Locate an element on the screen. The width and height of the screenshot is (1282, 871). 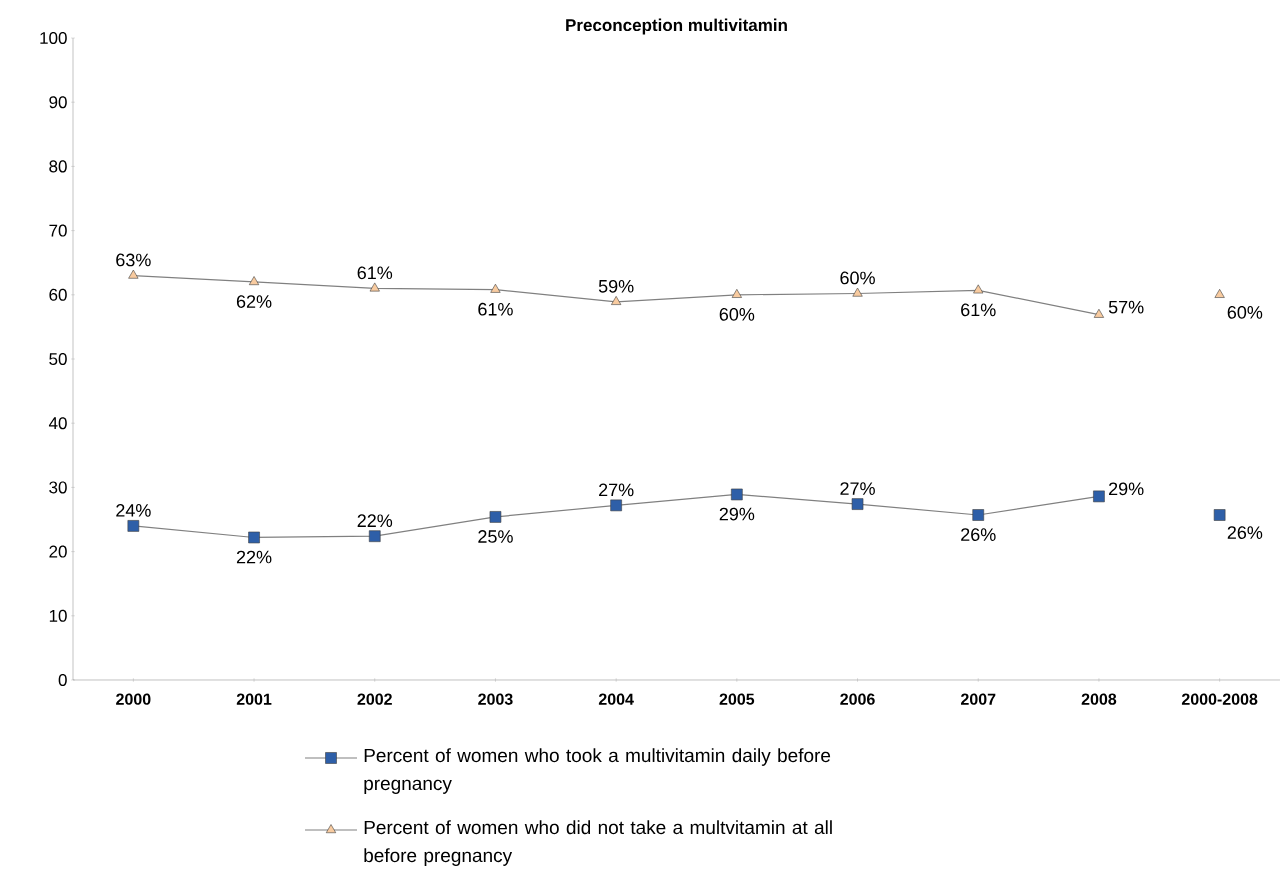
y-tick-label: 30 is located at coordinates (58, 487).